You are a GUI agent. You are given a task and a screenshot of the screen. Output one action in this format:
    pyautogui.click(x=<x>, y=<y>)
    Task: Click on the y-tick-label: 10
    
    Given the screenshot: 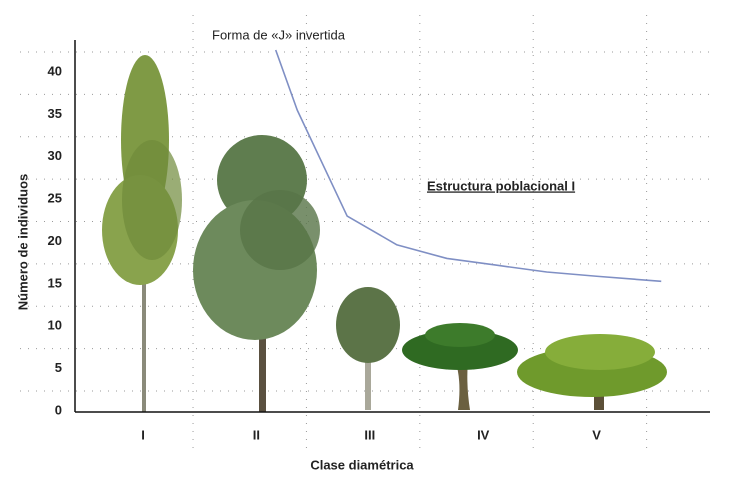 What is the action you would take?
    pyautogui.click(x=55, y=325)
    